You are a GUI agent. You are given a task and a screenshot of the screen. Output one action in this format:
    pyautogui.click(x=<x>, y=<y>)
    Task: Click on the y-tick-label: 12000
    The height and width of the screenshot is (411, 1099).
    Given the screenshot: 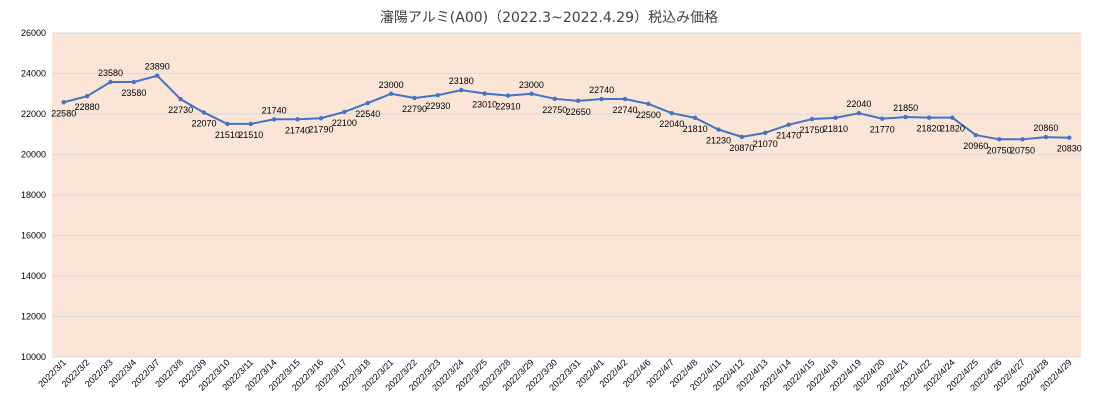 What is the action you would take?
    pyautogui.click(x=33, y=317)
    